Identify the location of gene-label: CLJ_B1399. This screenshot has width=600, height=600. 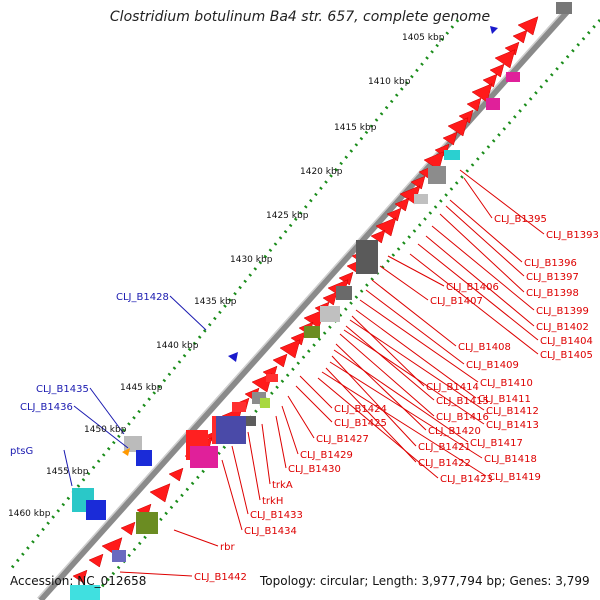
(562, 311).